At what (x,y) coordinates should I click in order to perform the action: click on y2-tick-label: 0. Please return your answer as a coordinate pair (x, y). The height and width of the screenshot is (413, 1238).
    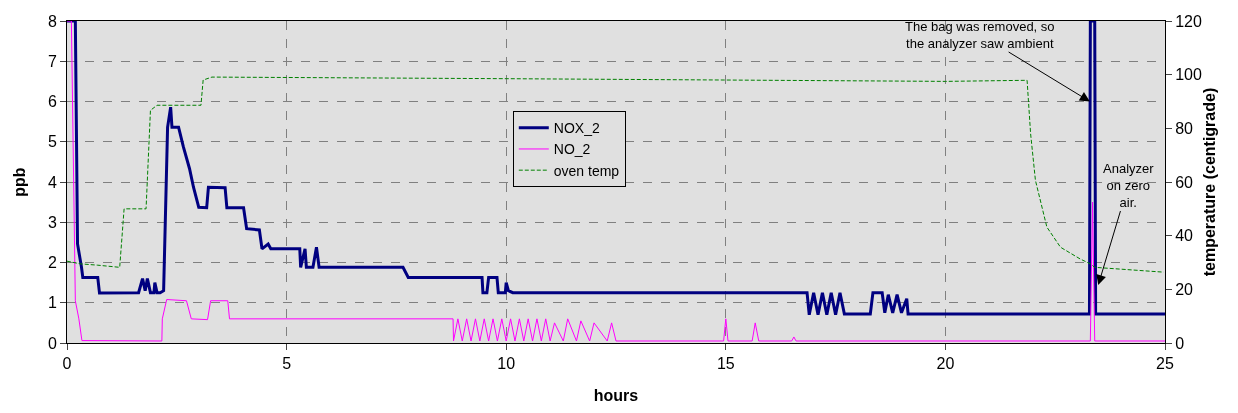
    Looking at the image, I should click on (1180, 343).